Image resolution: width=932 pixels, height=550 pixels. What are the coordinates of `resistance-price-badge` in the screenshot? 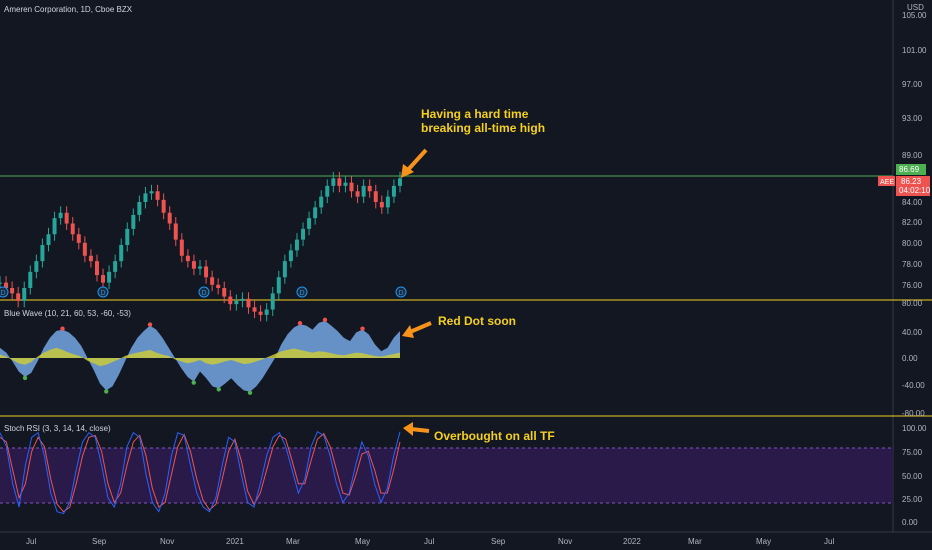 It's located at (911, 169).